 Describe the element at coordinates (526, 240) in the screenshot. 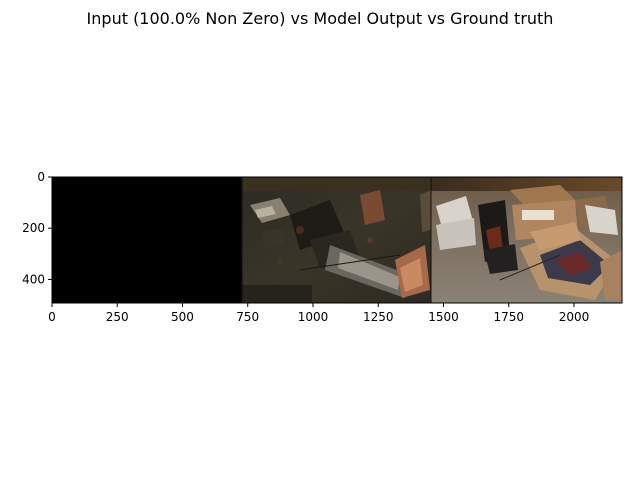

I see `ground-truth-panel` at that location.